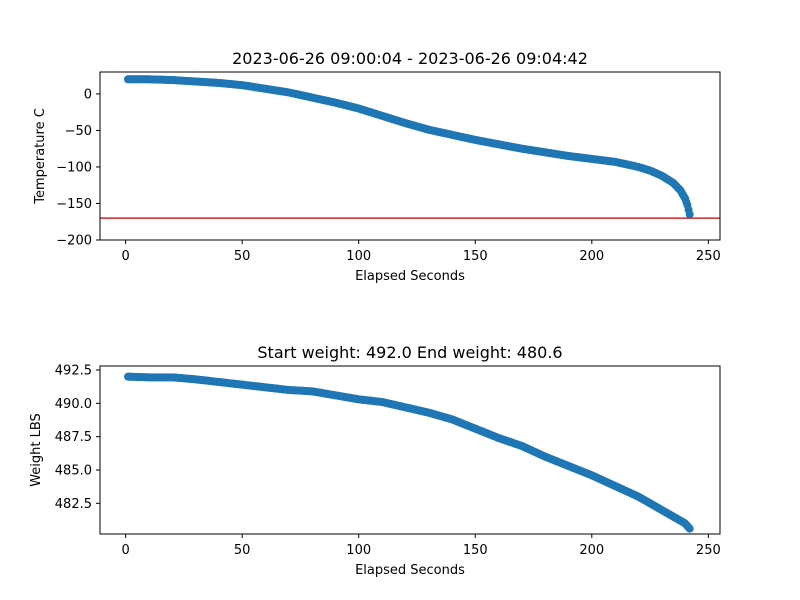 The height and width of the screenshot is (600, 800). What do you see at coordinates (73, 371) in the screenshot?
I see `weight-y-tick-label: 492.5` at bounding box center [73, 371].